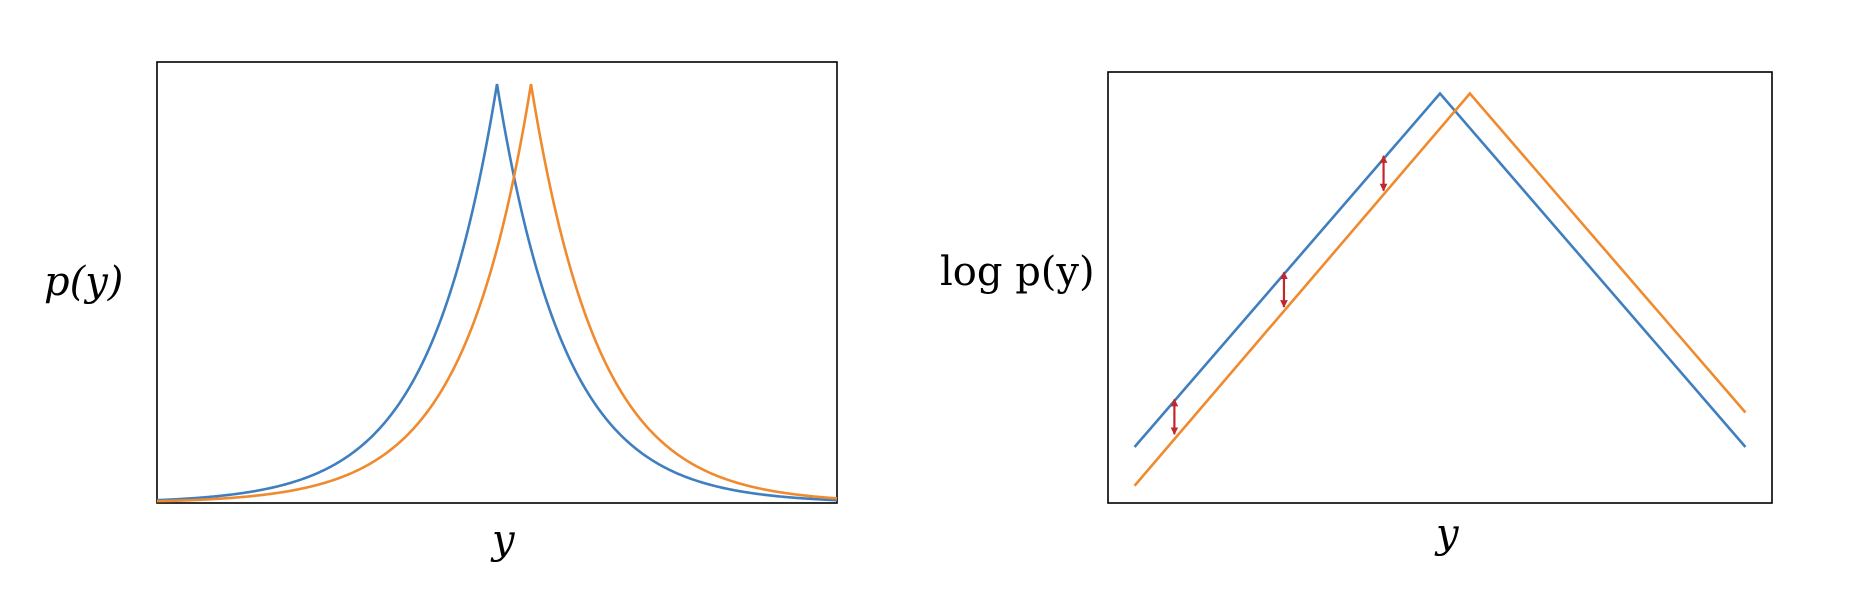 This screenshot has width=1872, height=600. I want to click on right-ylabel: log p(y), so click(1017, 272).